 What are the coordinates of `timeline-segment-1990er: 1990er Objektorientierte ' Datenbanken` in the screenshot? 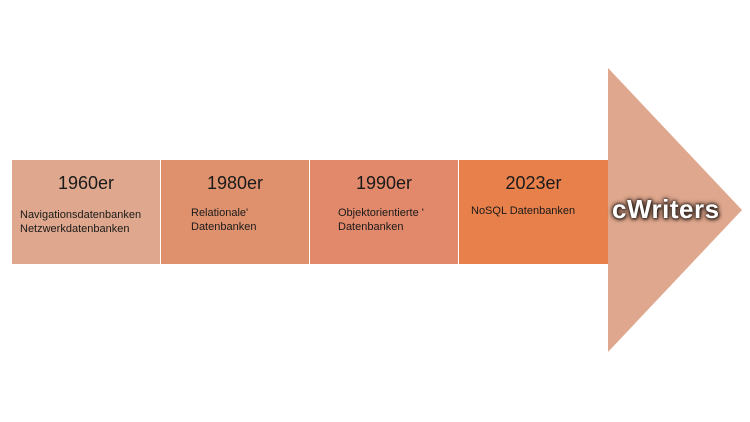 It's located at (384, 212).